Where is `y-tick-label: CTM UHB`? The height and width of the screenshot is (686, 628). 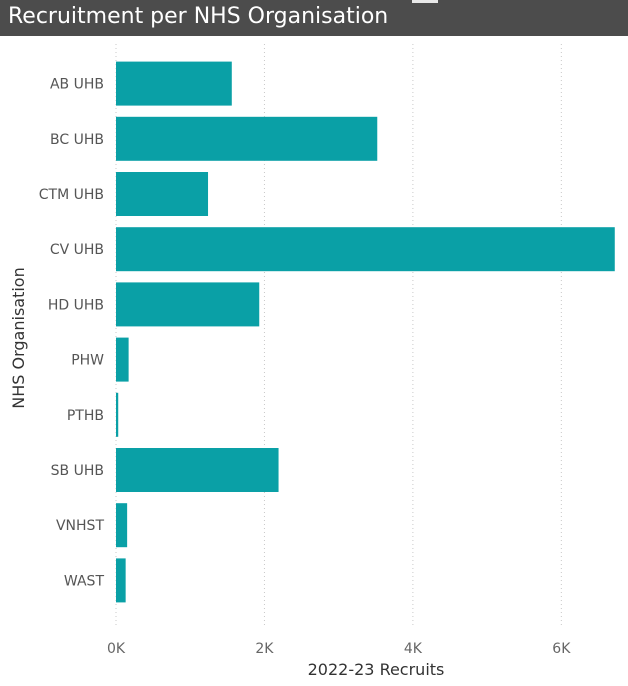
y-tick-label: CTM UHB is located at coordinates (71, 195).